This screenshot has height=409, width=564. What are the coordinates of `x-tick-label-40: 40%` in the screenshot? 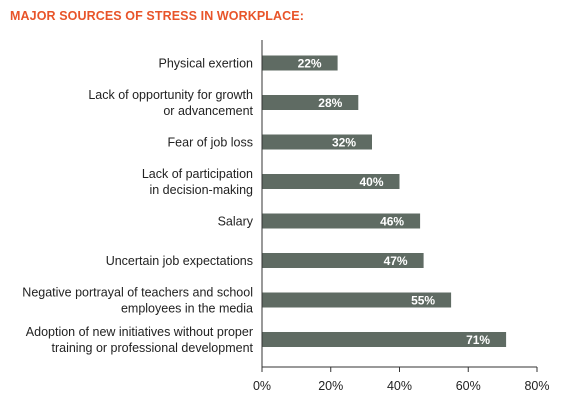 It's located at (399, 386).